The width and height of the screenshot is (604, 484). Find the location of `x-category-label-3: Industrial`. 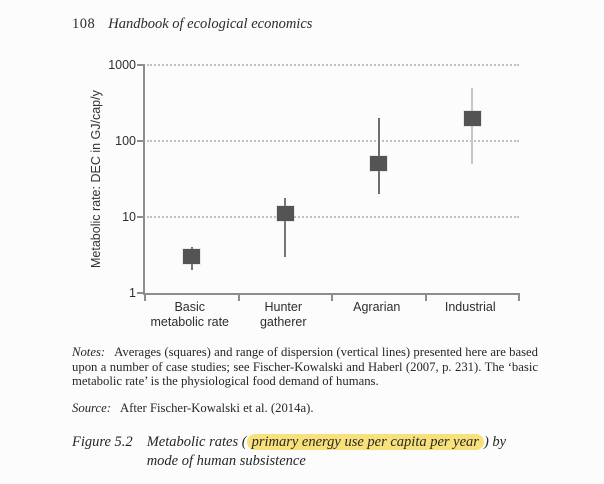

x-category-label-3: Industrial is located at coordinates (471, 315).